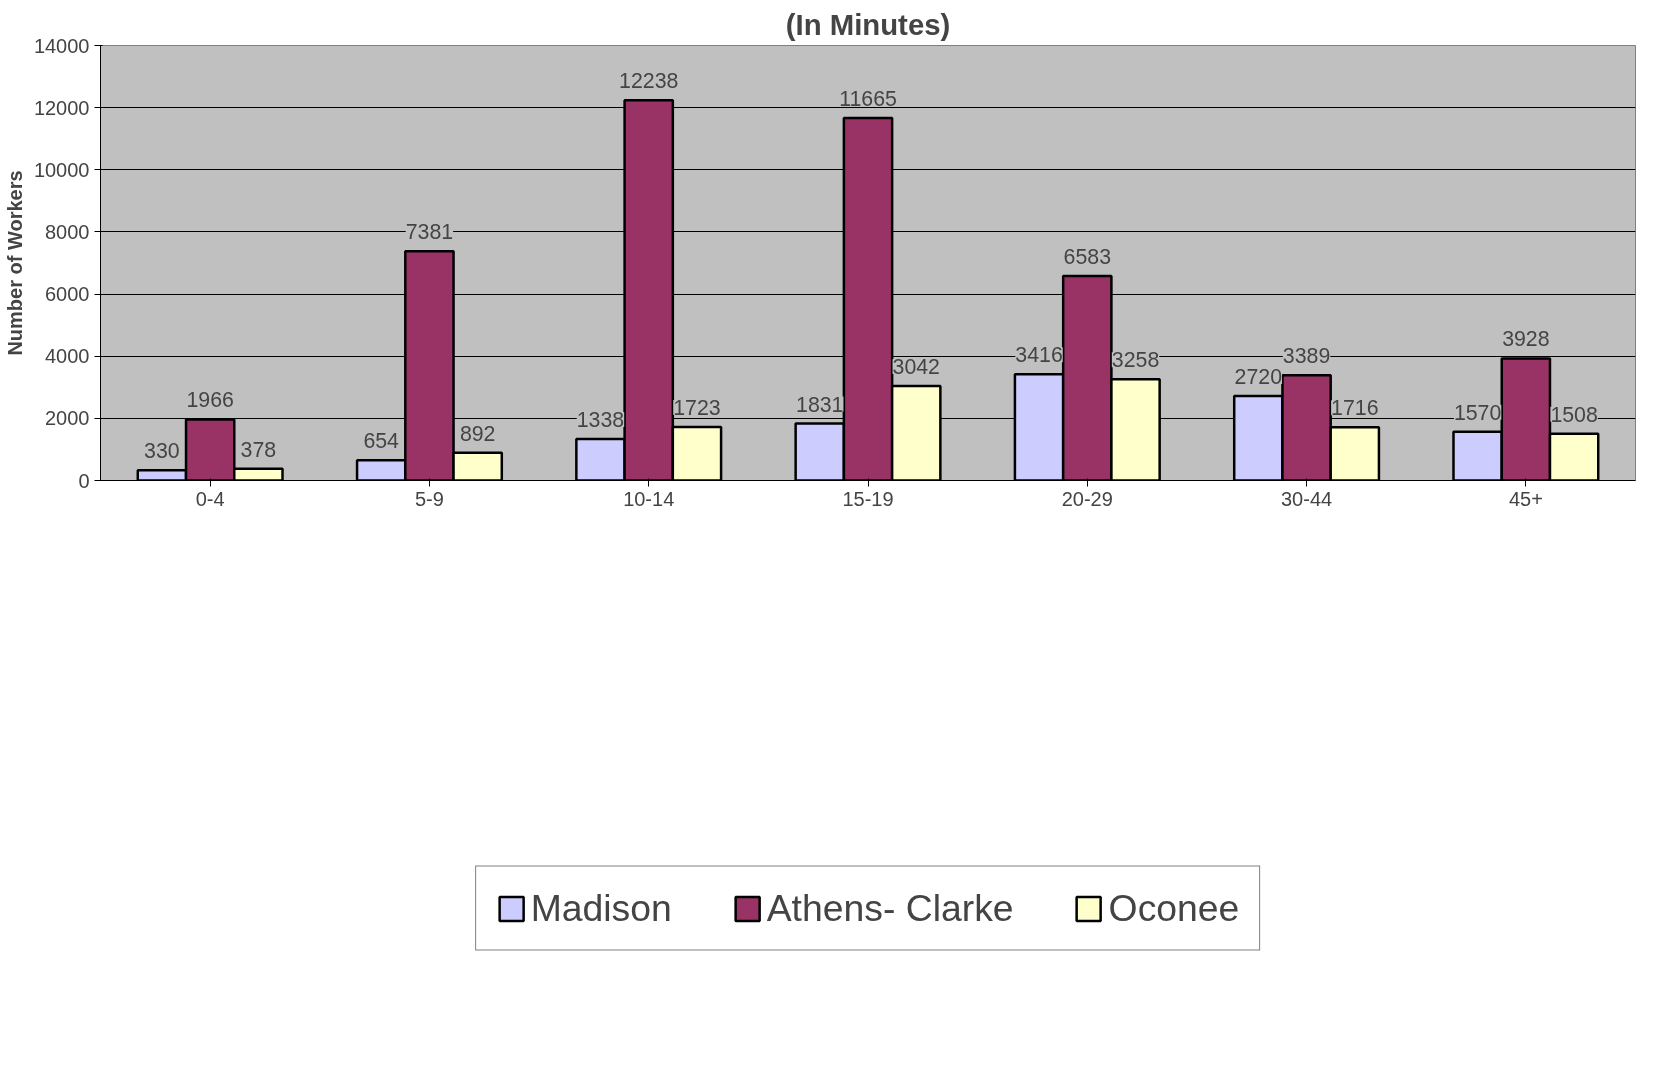 Image resolution: width=1661 pixels, height=1086 pixels. Describe the element at coordinates (1174, 908) in the screenshot. I see `legend-label: Oconee` at that location.